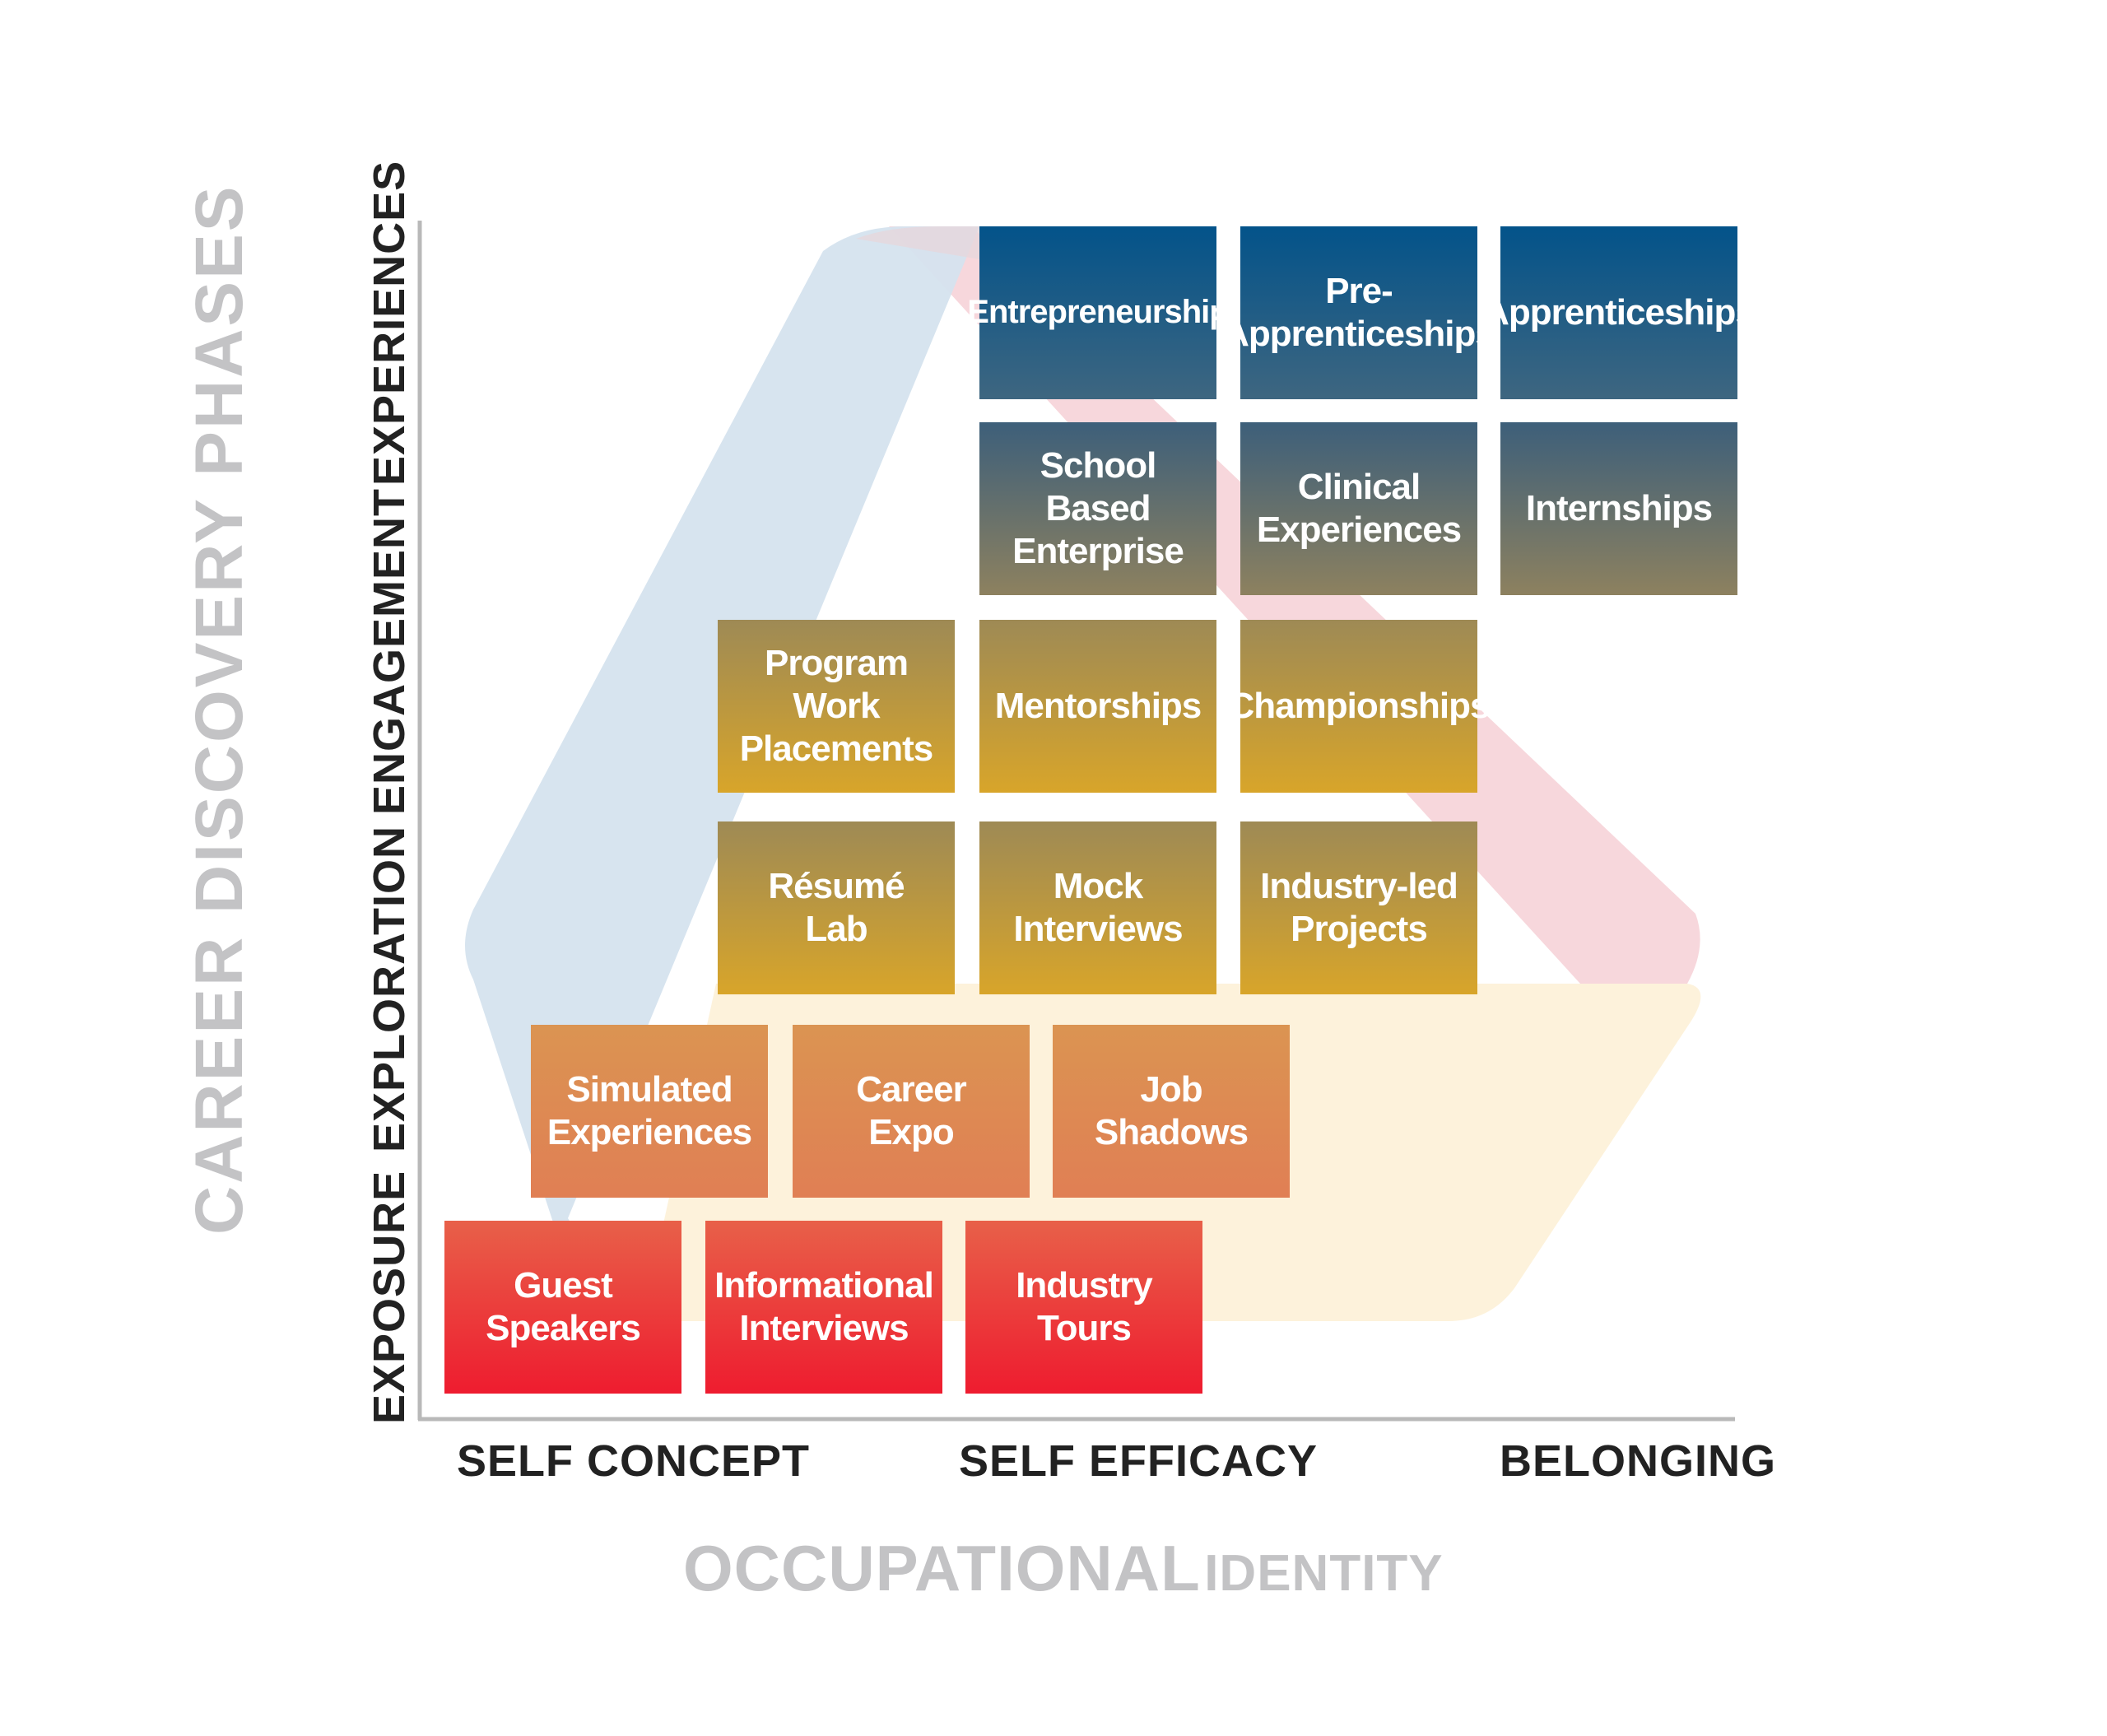  I want to click on activity-industry-tours: Industry Tours, so click(1083, 1307).